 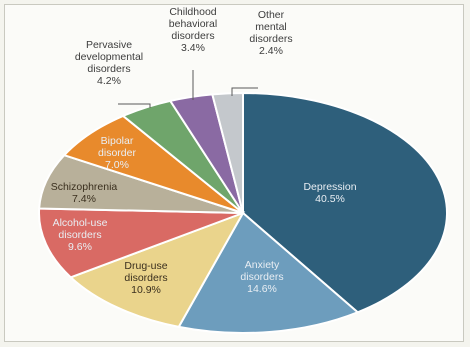 I want to click on slice-value-label: 14.6%, so click(x=262, y=289).